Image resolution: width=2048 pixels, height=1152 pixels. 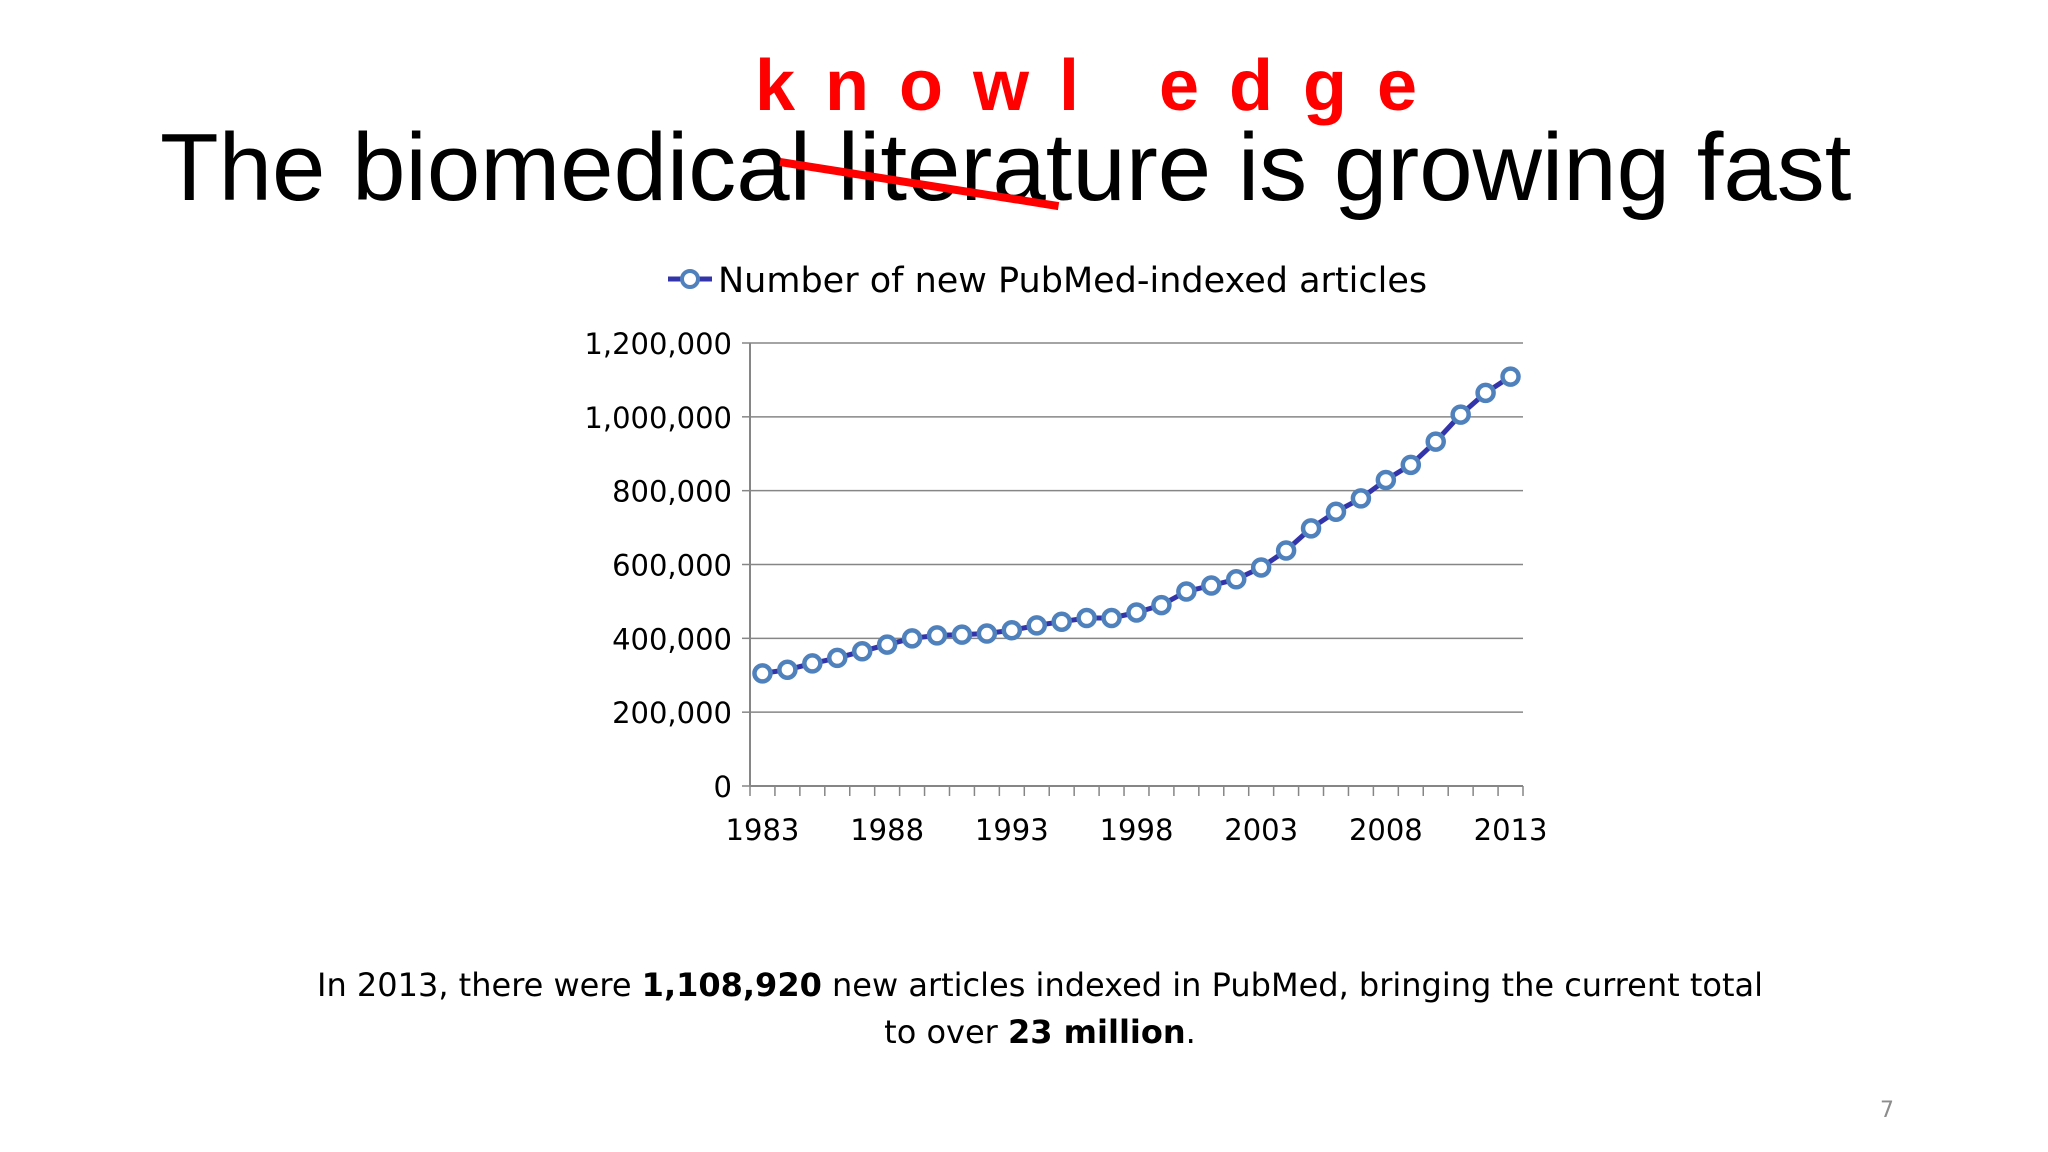 I want to click on footnote-bold-count: 1,108,920, so click(x=731, y=985).